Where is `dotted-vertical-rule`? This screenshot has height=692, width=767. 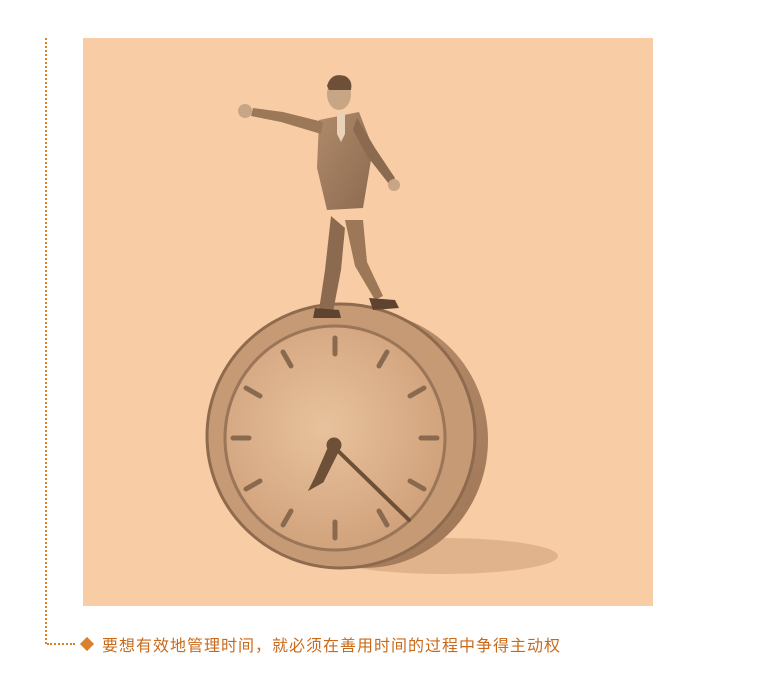 dotted-vertical-rule is located at coordinates (46, 341).